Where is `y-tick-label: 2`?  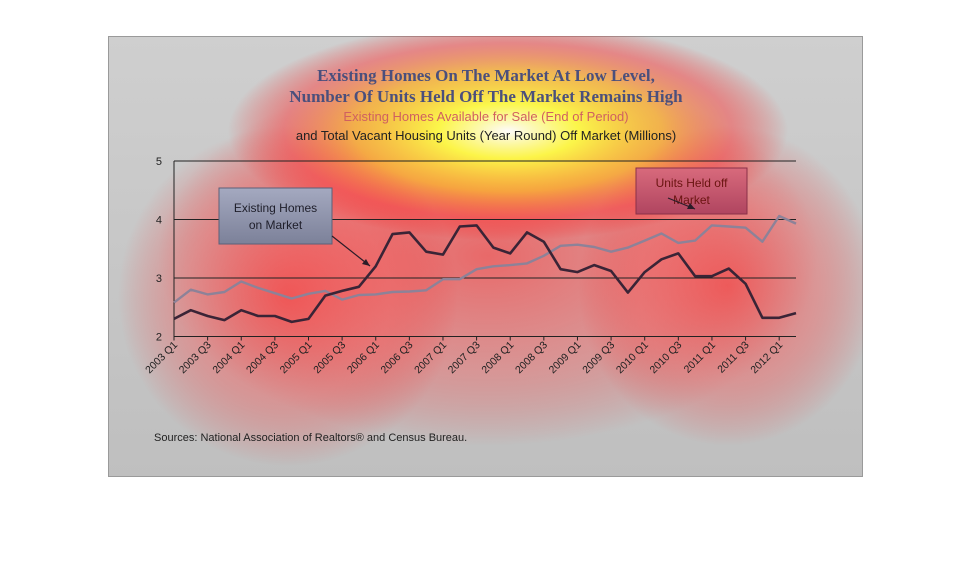
y-tick-label: 2 is located at coordinates (159, 338).